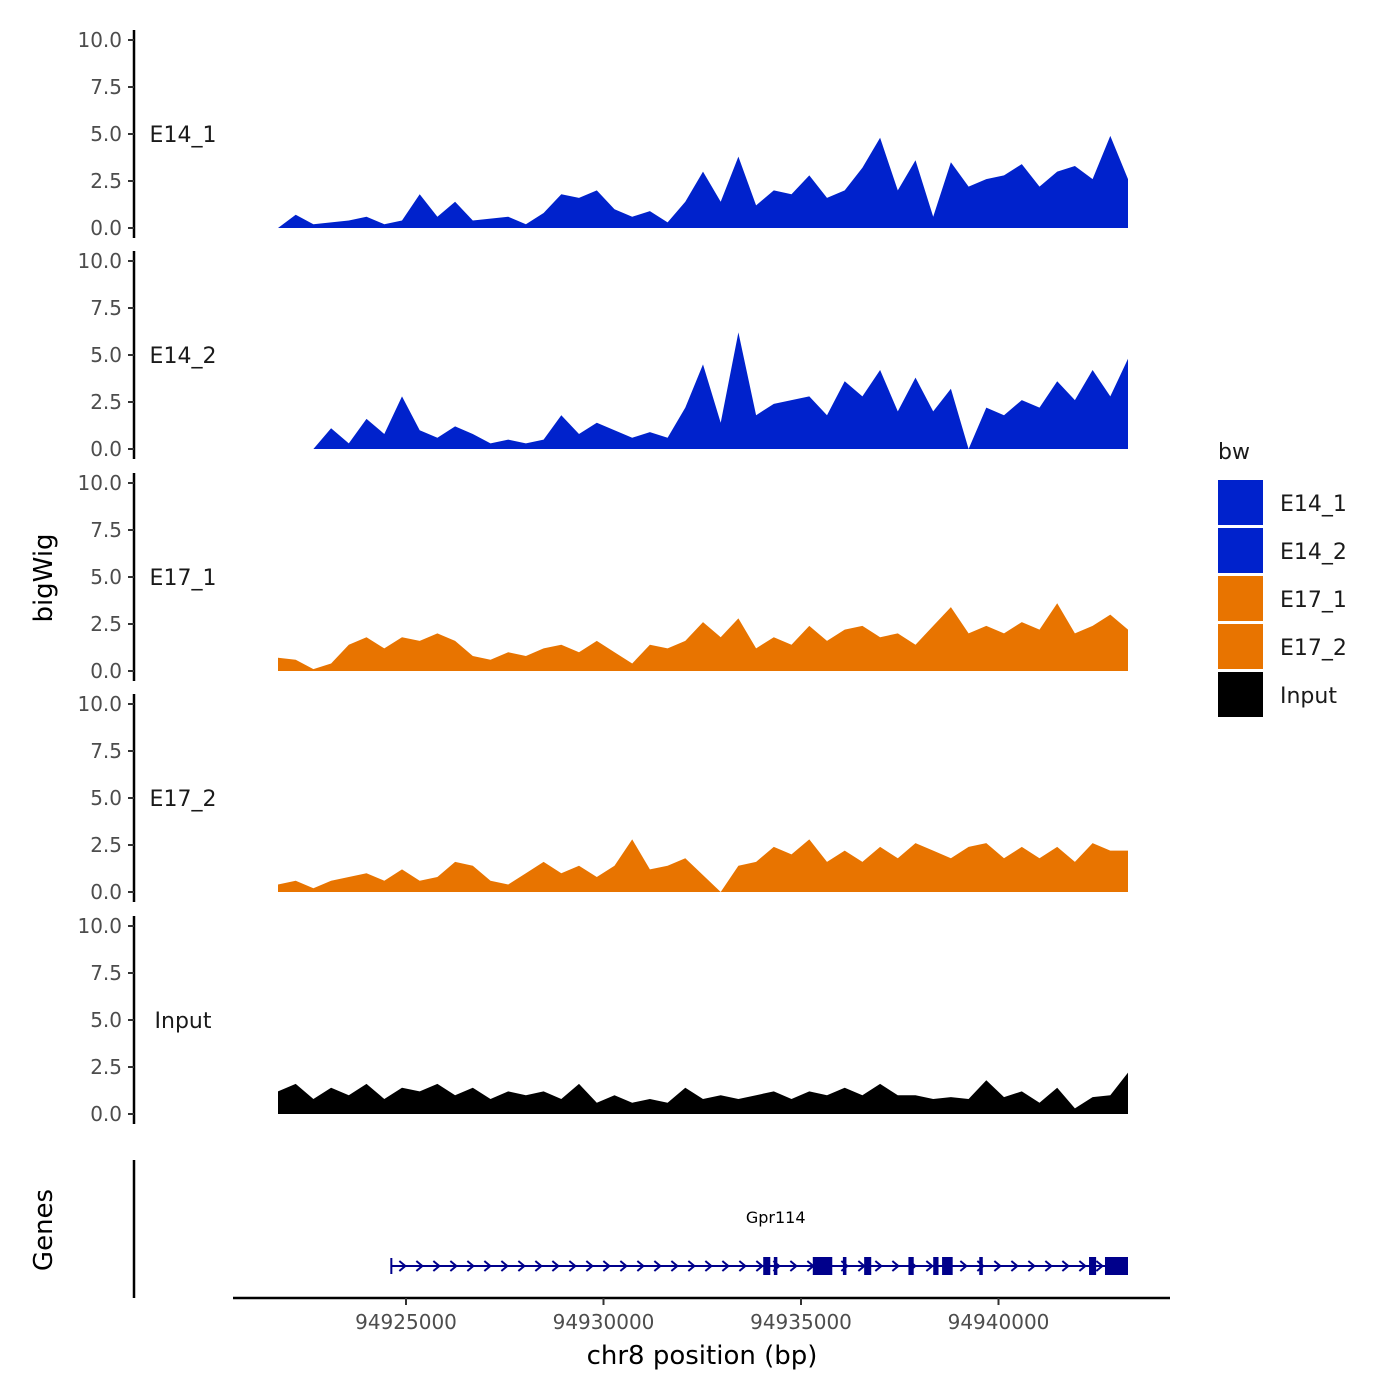  Describe the element at coordinates (602, 1020) in the screenshot. I see `track-input: 0.0 2.5 5.0 7.5 10.0 Input` at that location.